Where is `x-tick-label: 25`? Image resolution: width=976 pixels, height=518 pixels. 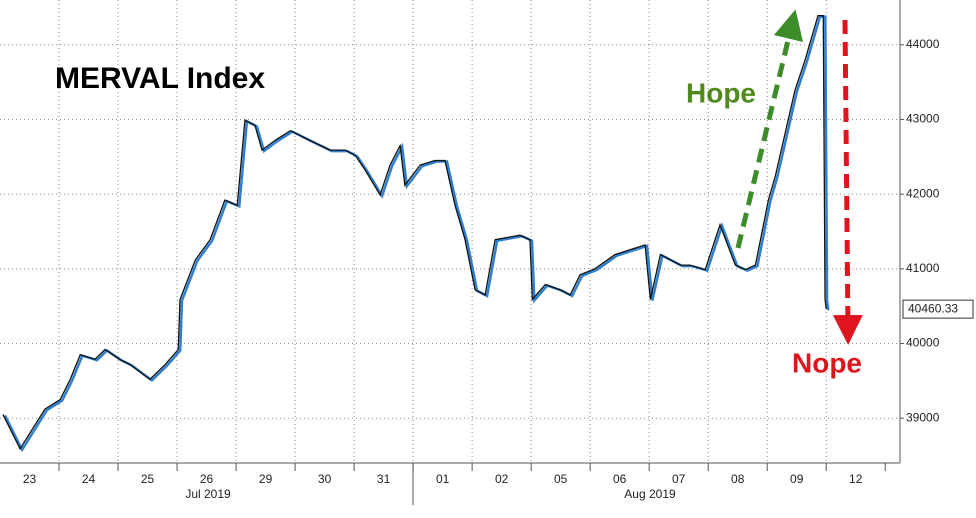 x-tick-label: 25 is located at coordinates (148, 479).